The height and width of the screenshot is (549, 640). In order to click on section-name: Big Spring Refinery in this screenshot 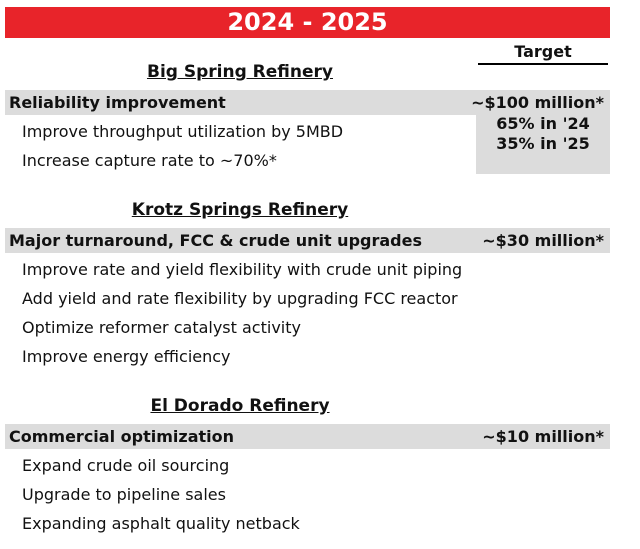, I will do `click(239, 72)`.